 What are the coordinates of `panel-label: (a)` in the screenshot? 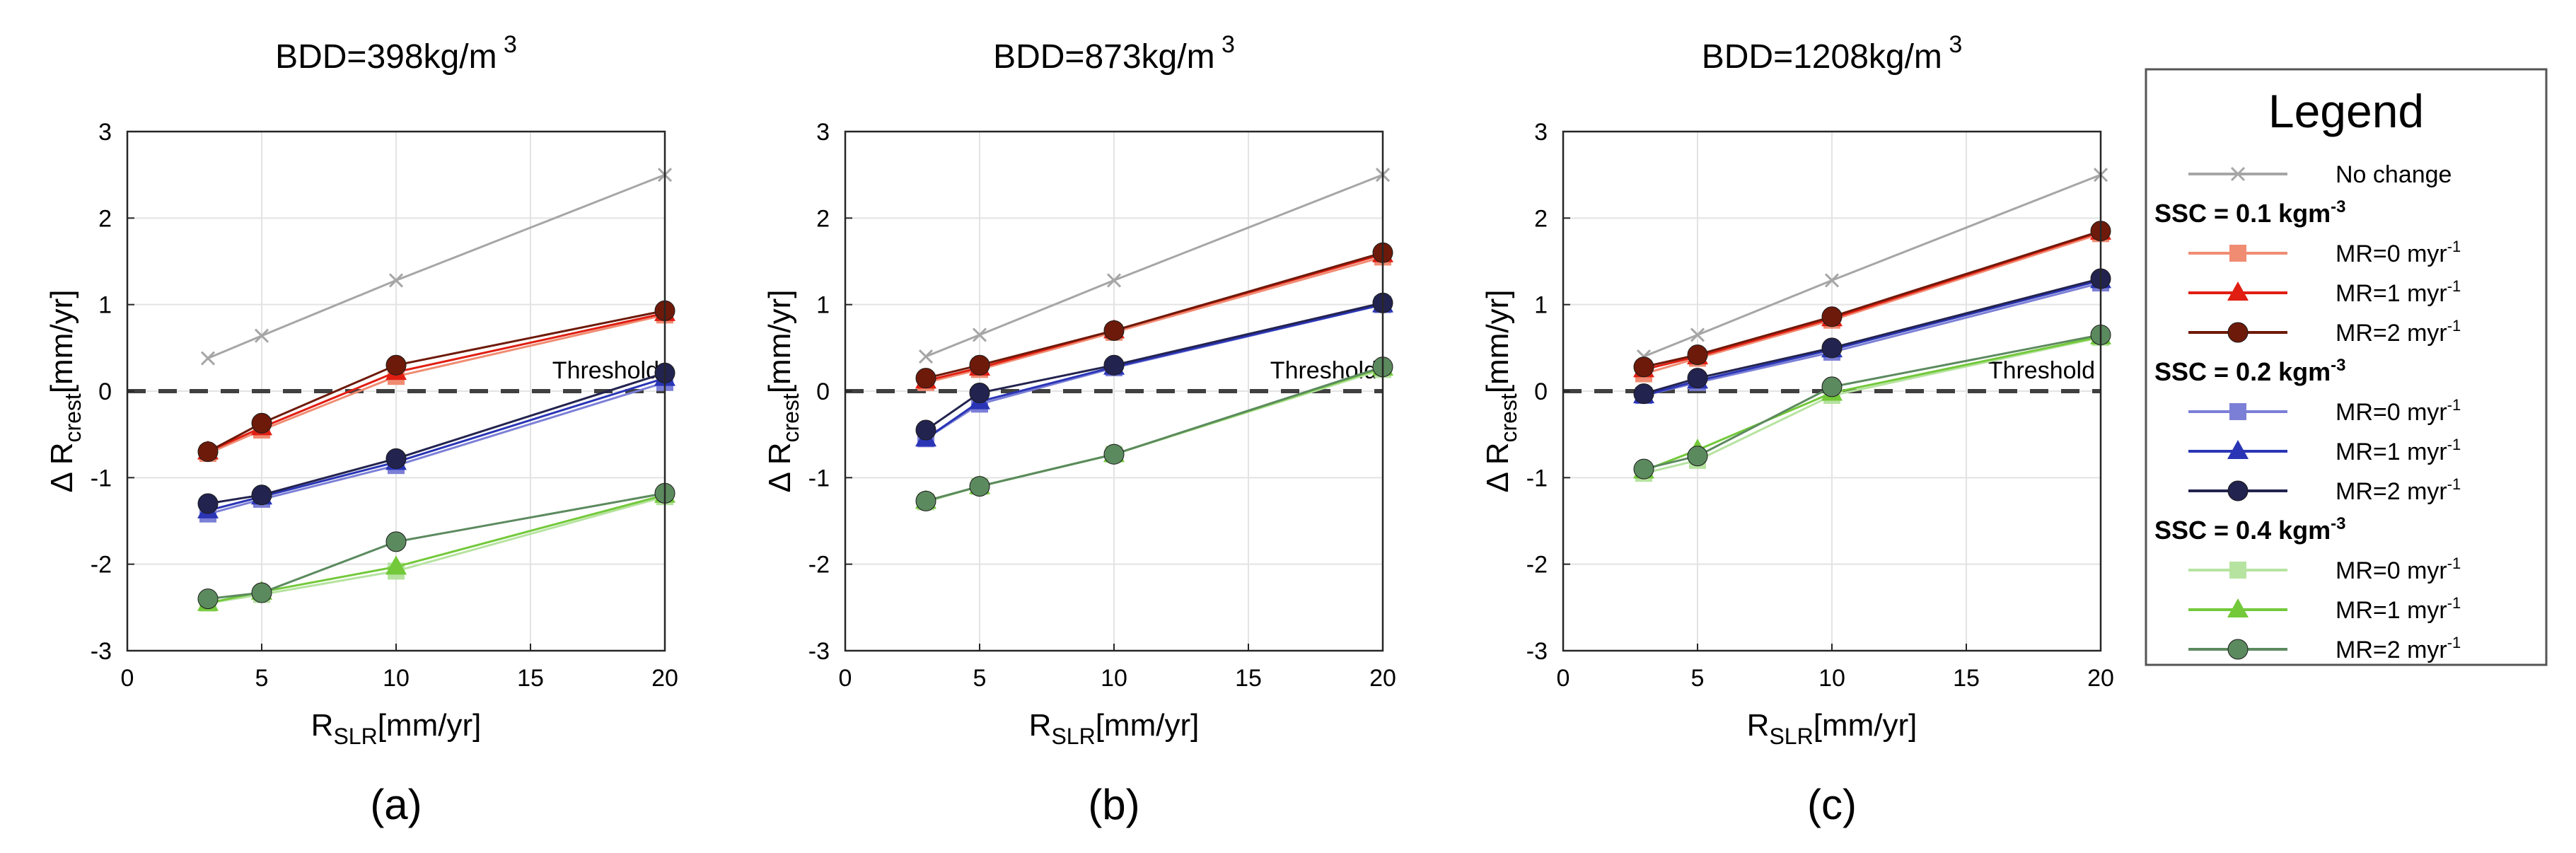 It's located at (396, 804).